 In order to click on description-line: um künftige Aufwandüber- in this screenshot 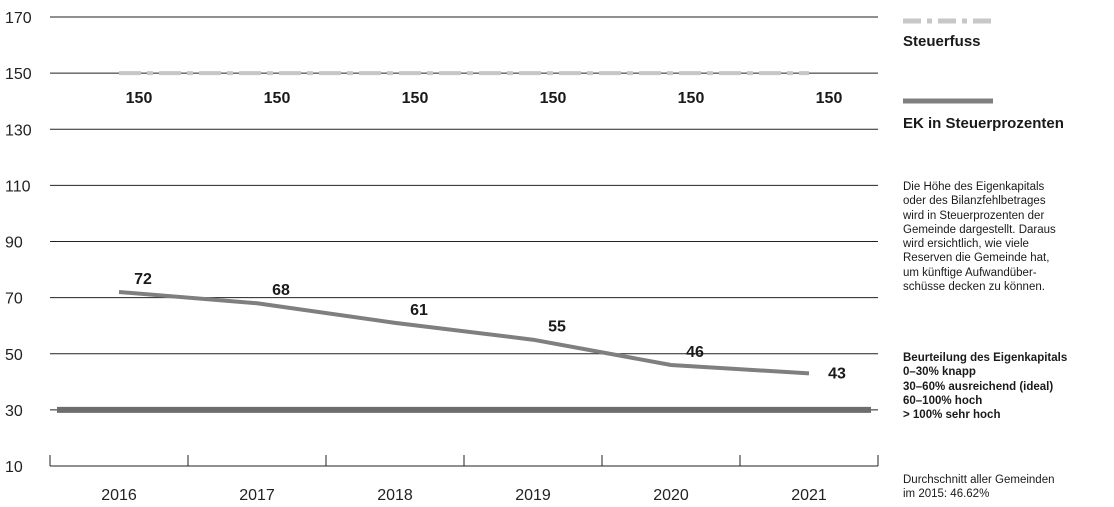, I will do `click(970, 272)`.